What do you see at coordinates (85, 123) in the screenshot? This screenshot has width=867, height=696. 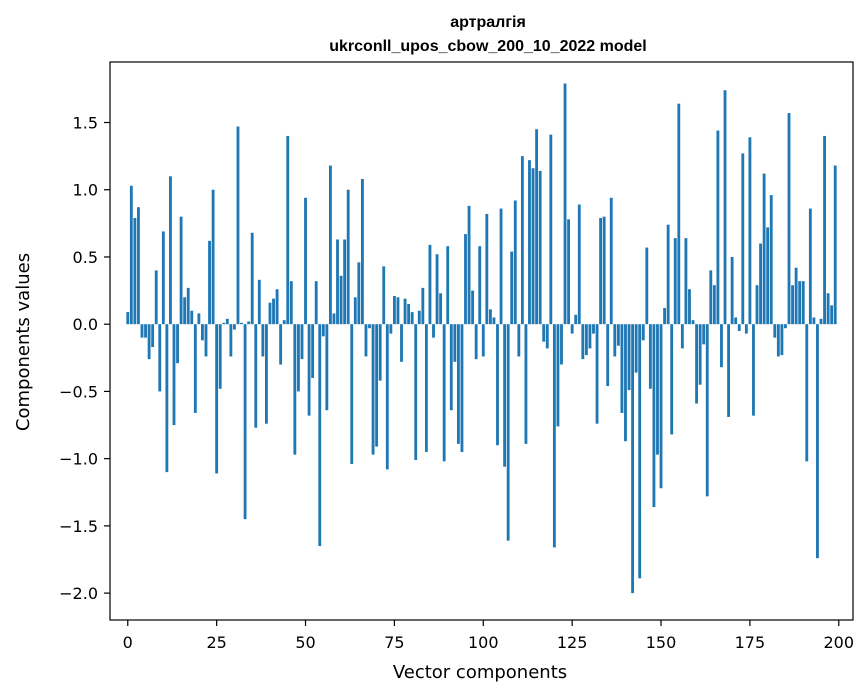 I see `y-tick-label: 1.5` at bounding box center [85, 123].